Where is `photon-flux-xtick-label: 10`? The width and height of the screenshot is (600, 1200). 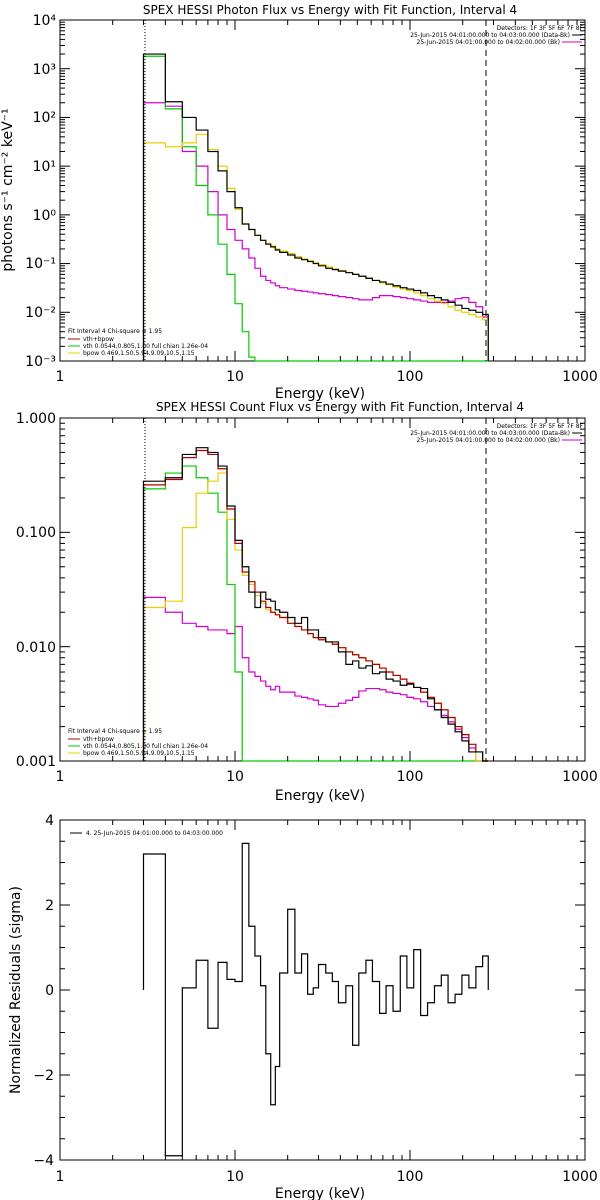 photon-flux-xtick-label: 10 is located at coordinates (235, 377).